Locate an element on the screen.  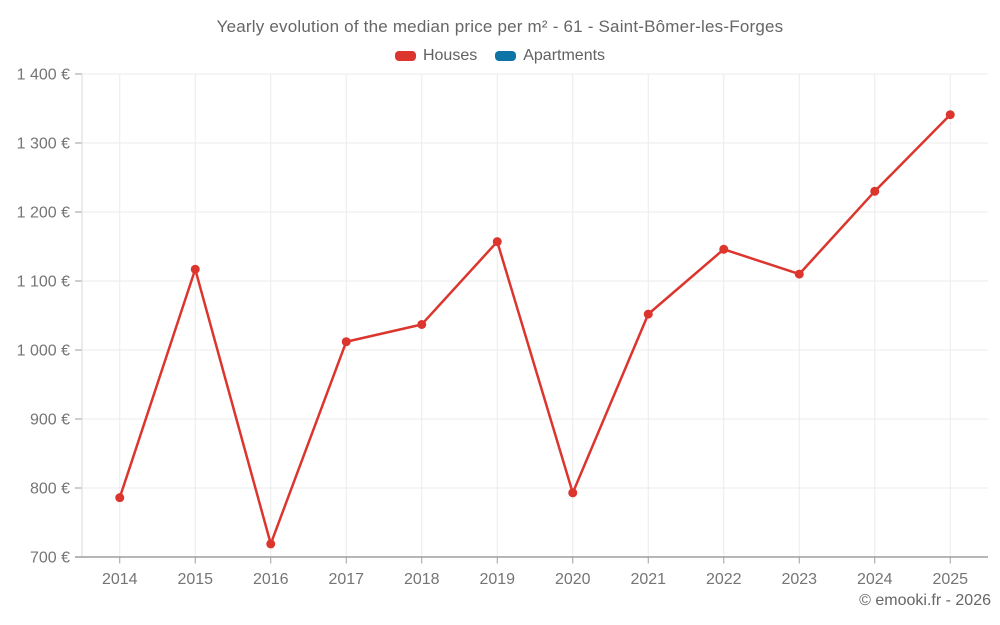
houses-data-point-2020 is located at coordinates (573, 493).